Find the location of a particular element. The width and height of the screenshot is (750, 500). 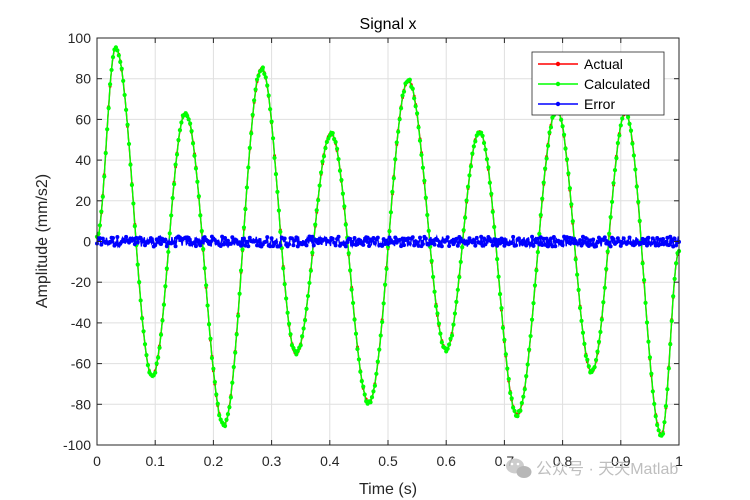

legend: Actual Calculated Error is located at coordinates (598, 83).